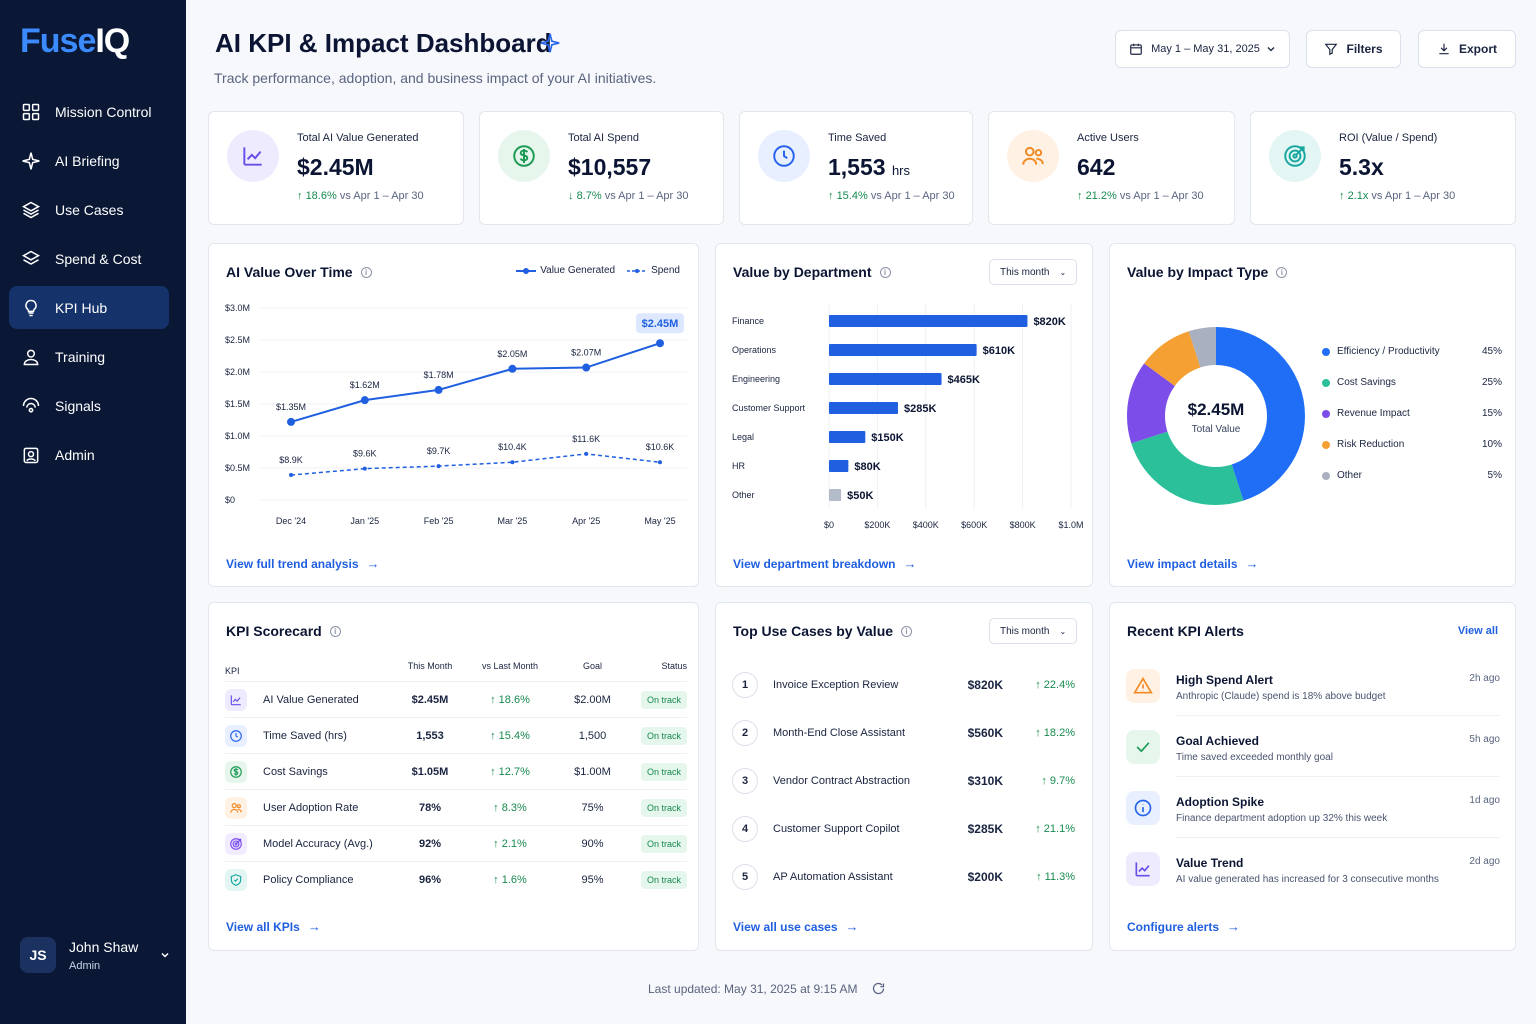 The width and height of the screenshot is (1536, 1024). Describe the element at coordinates (745, 733) in the screenshot. I see `rank-badge: 2` at that location.